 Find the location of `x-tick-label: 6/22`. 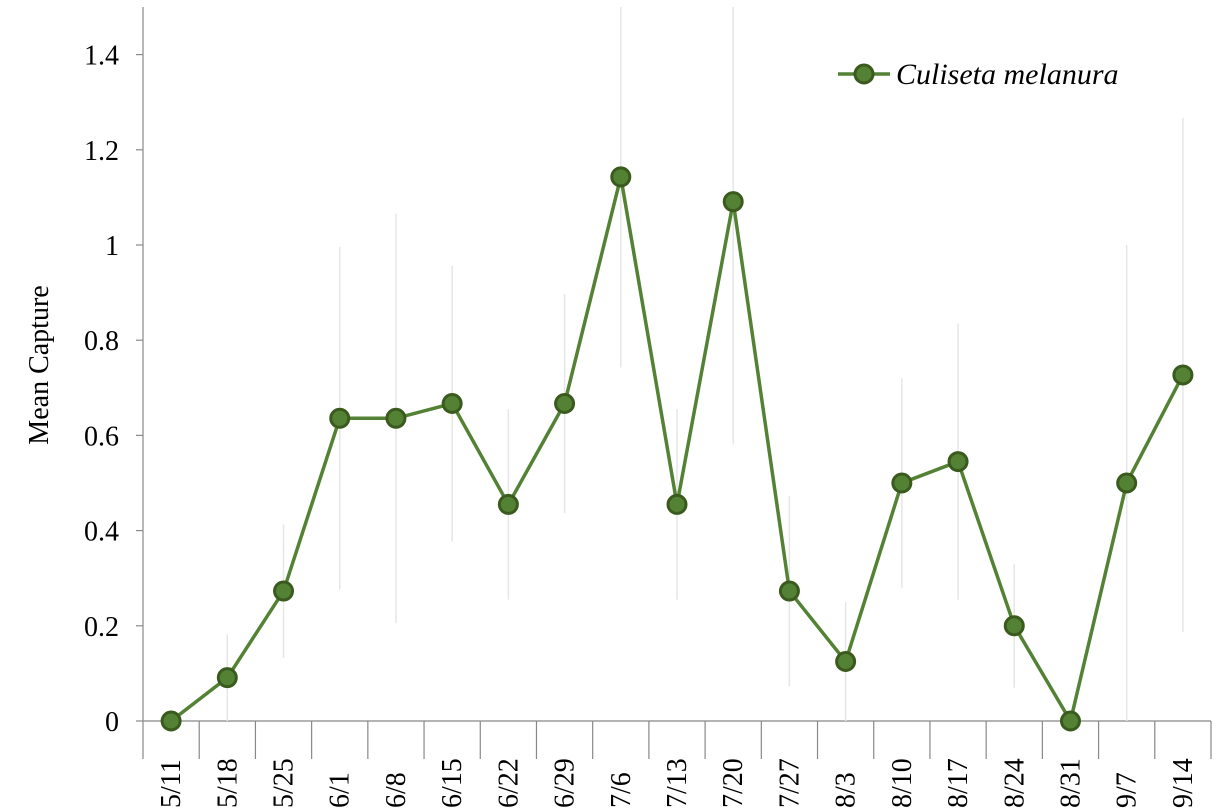

x-tick-label: 6/22 is located at coordinates (508, 783).